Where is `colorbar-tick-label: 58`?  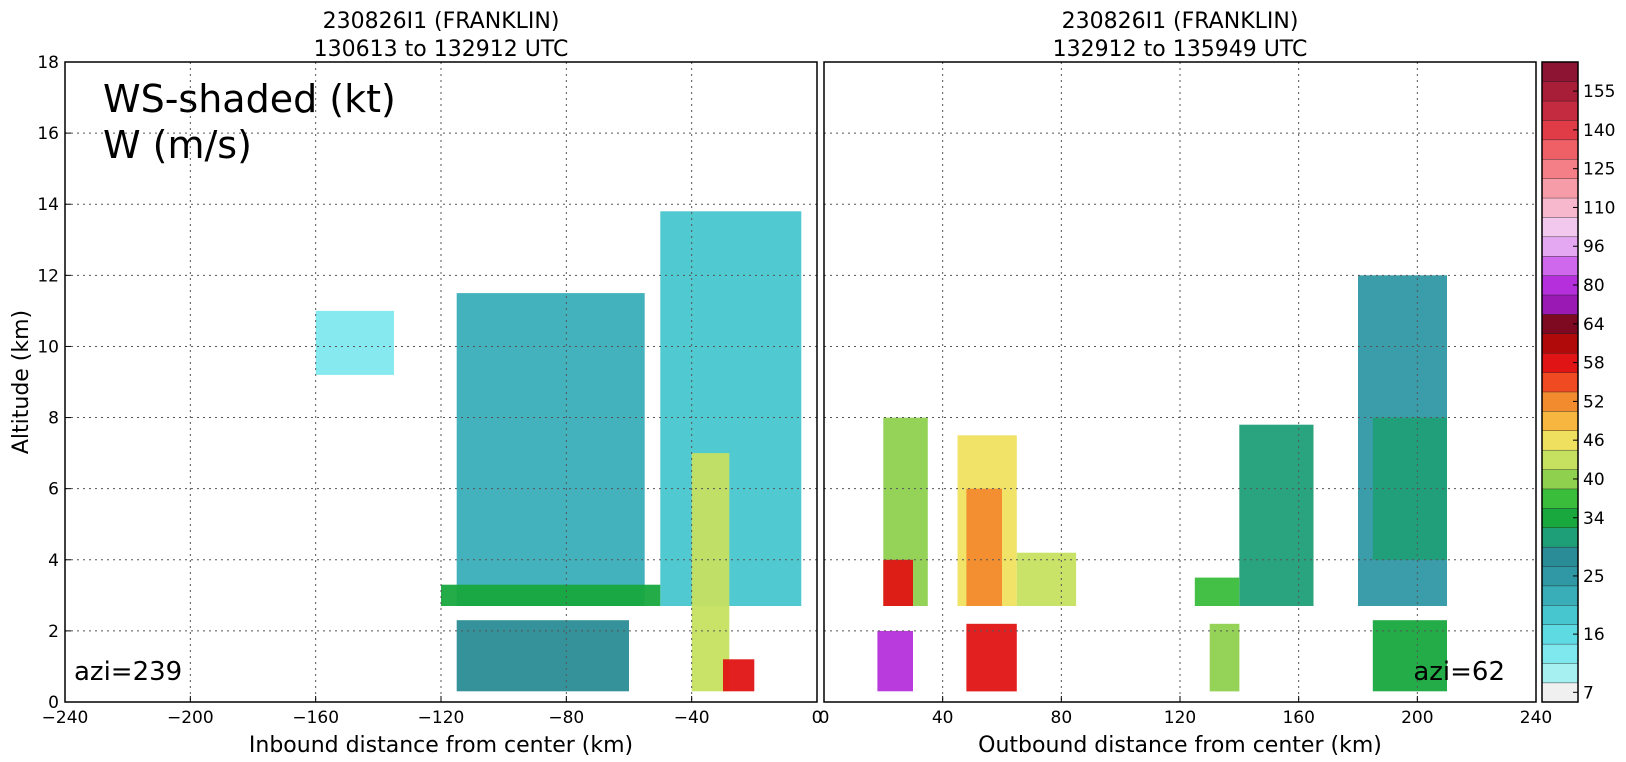
colorbar-tick-label: 58 is located at coordinates (1594, 364).